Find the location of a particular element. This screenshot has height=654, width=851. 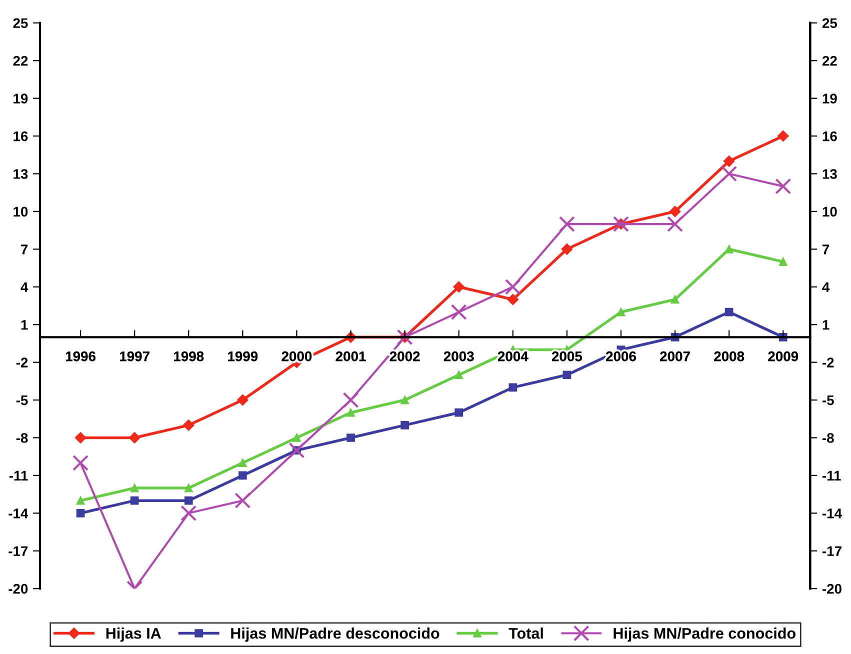

y2-tick-label: 22 is located at coordinates (829, 61).